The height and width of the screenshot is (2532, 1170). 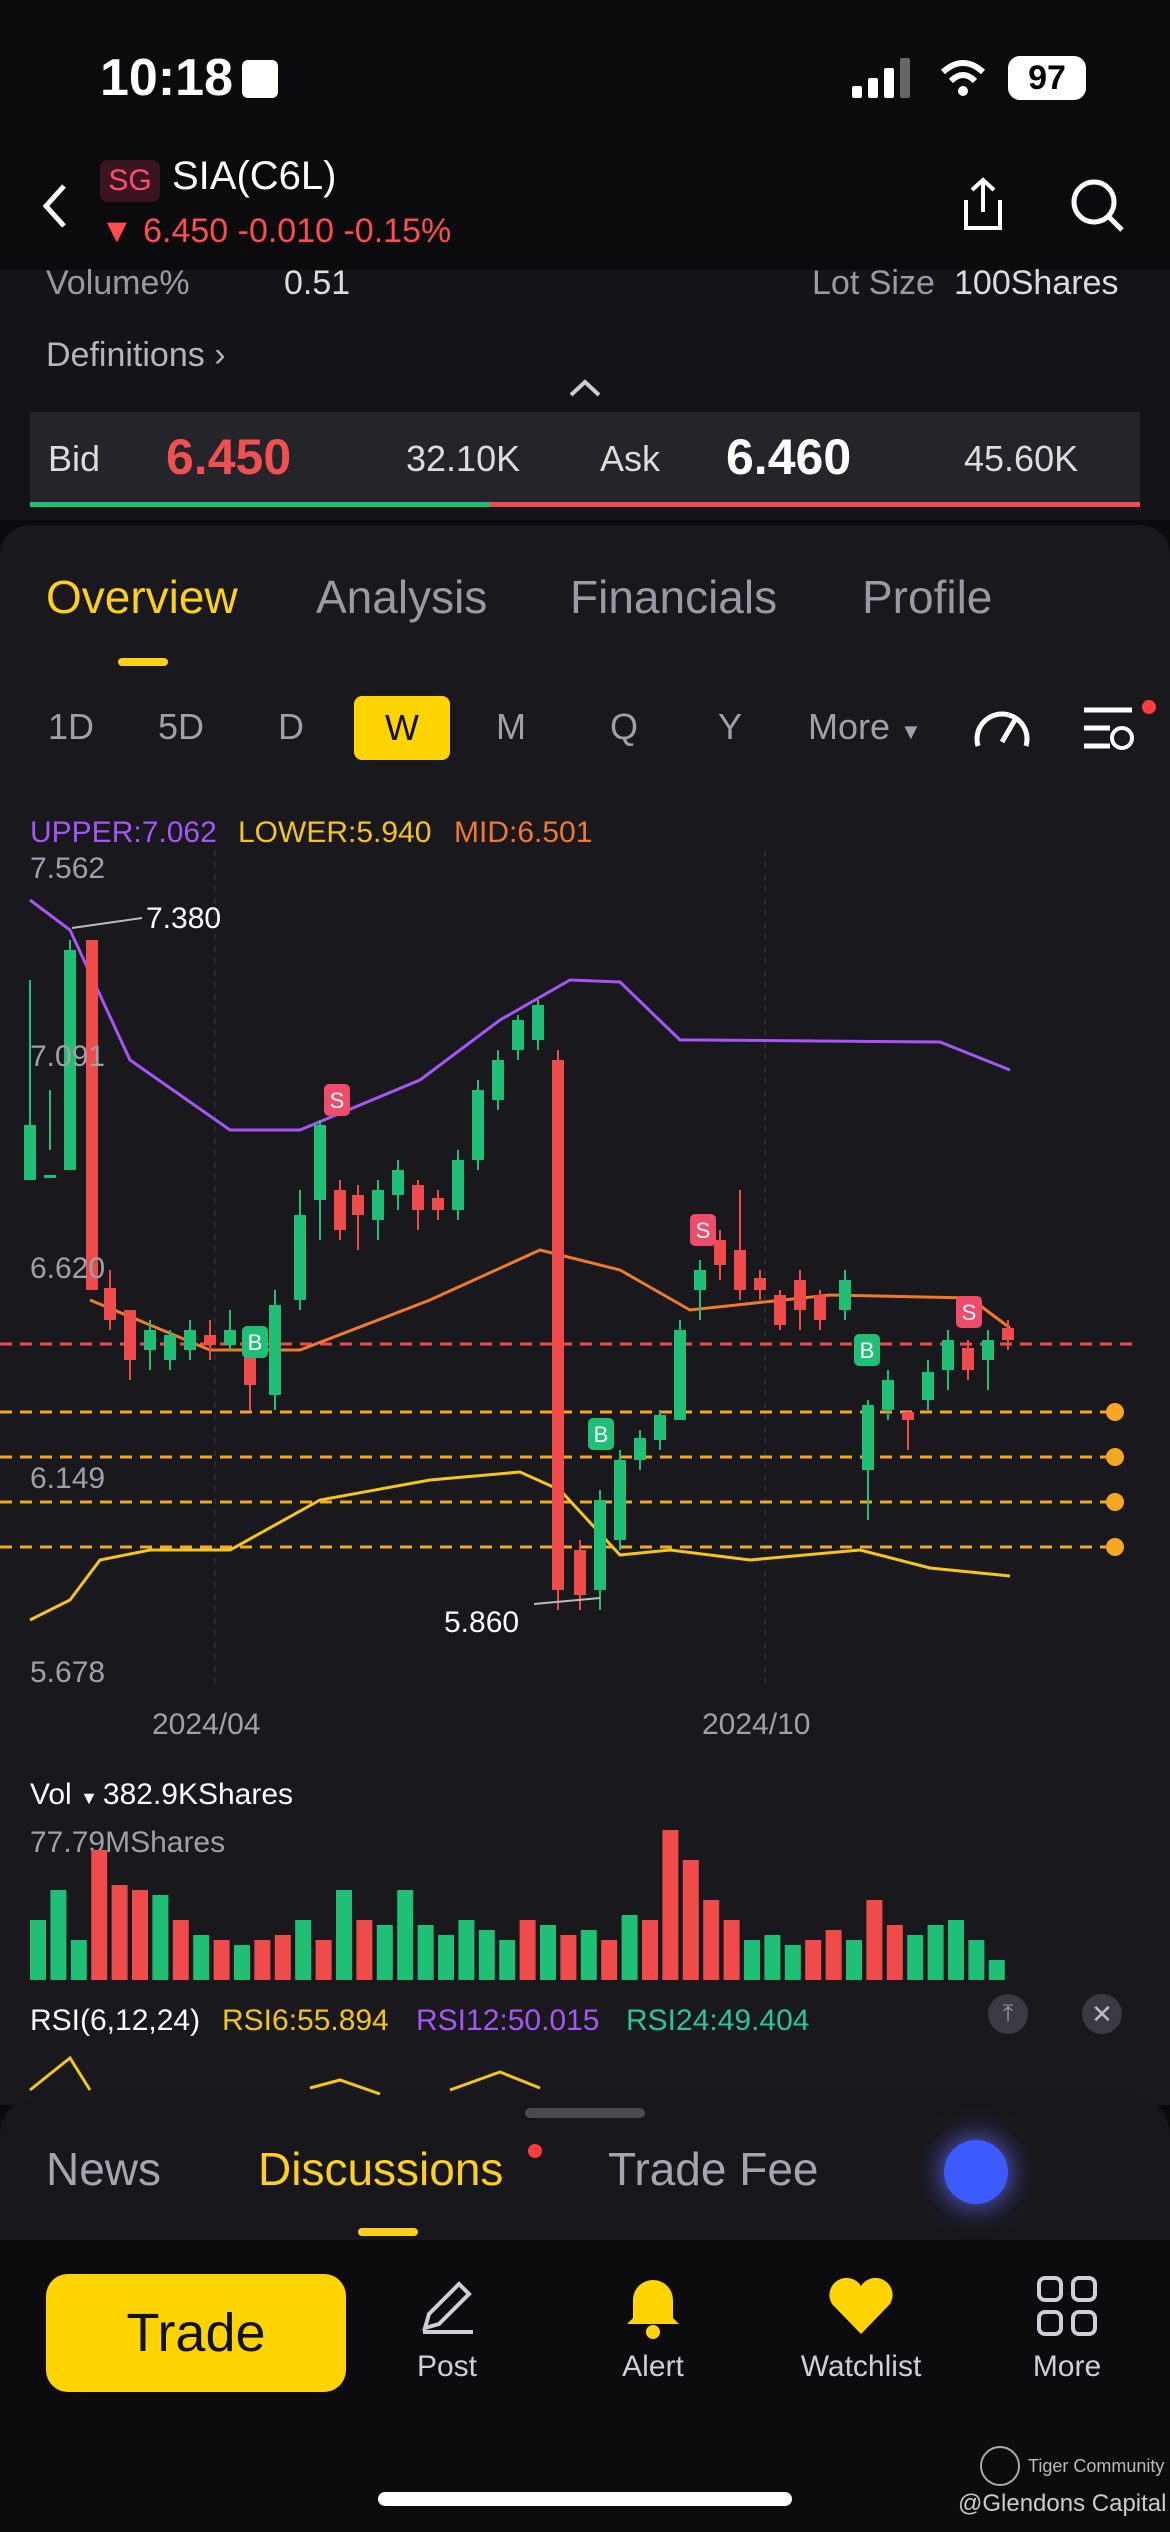 I want to click on chart-settings-icon, so click(x=1110, y=729).